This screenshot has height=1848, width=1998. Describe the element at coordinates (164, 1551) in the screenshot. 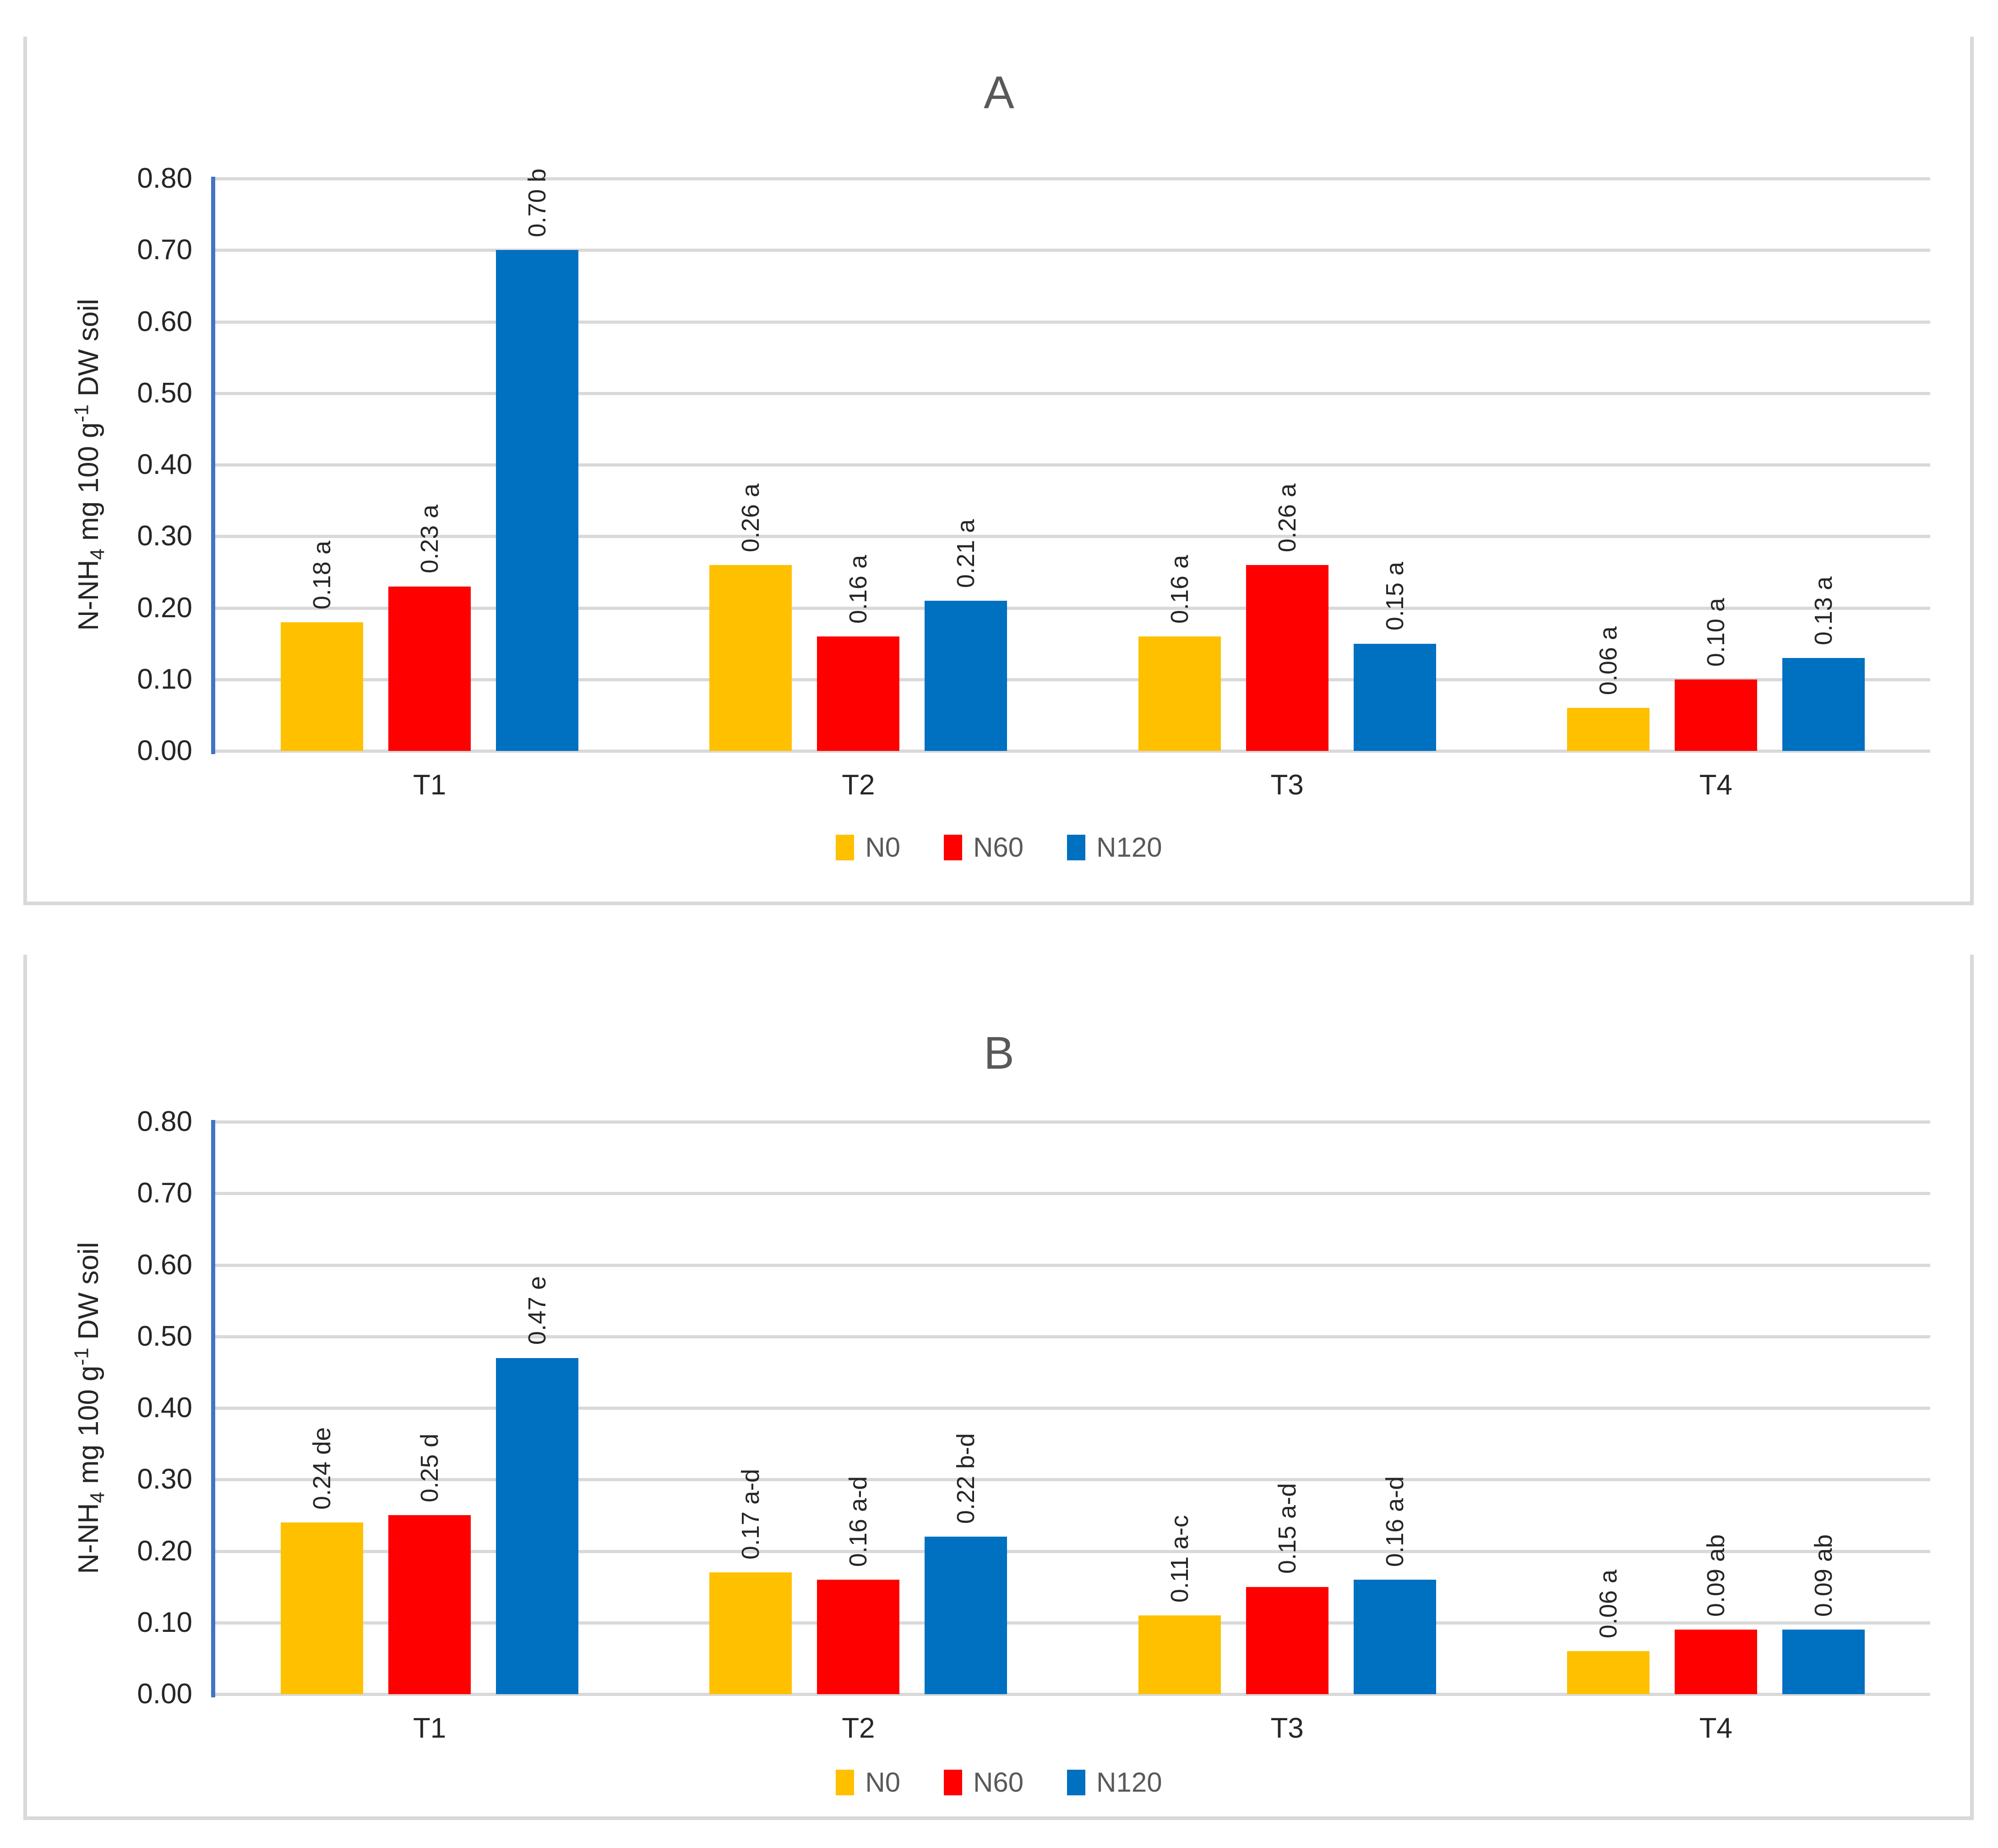

I see `y-tick-label: 0.20` at that location.